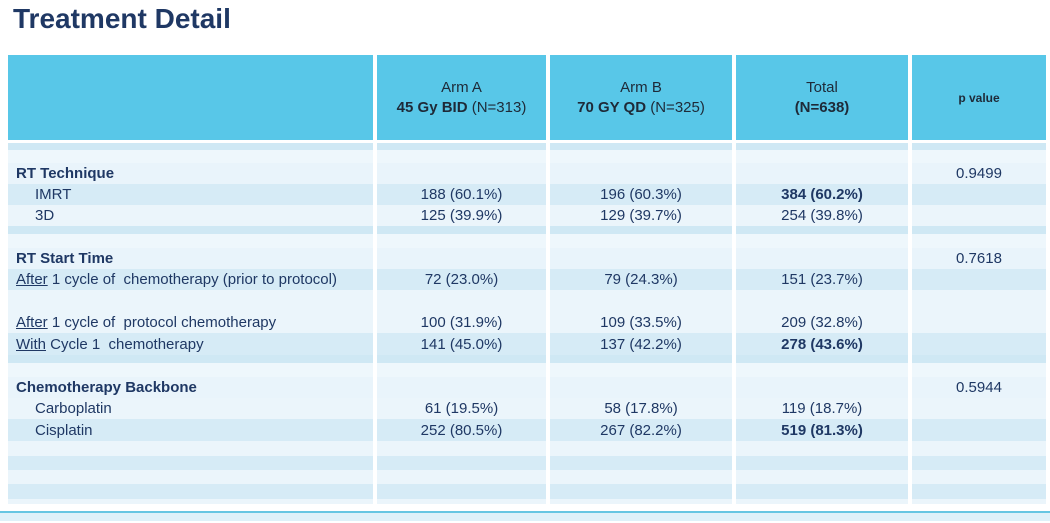 The width and height of the screenshot is (1050, 523). What do you see at coordinates (461, 87) in the screenshot?
I see `arm-a-title: Arm A` at bounding box center [461, 87].